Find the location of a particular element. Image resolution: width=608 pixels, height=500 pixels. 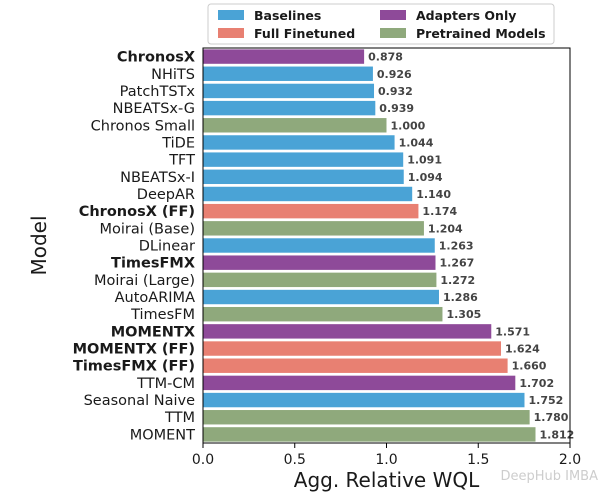

value-label: 1.091 is located at coordinates (424, 160).